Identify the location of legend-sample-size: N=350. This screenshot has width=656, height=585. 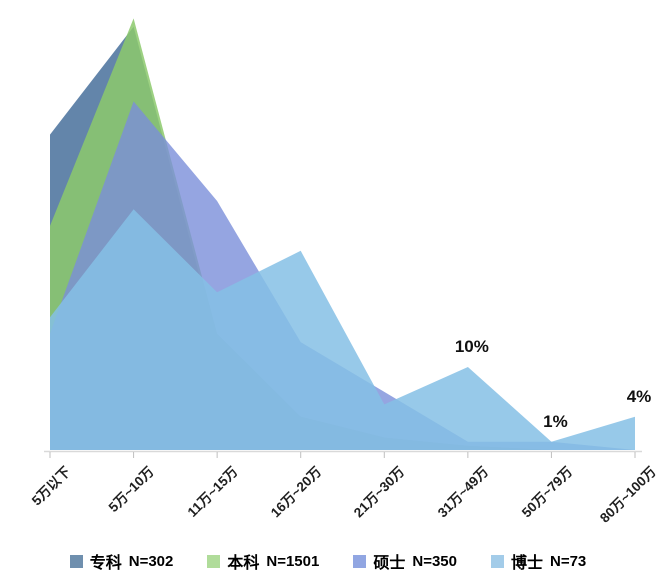
(434, 561).